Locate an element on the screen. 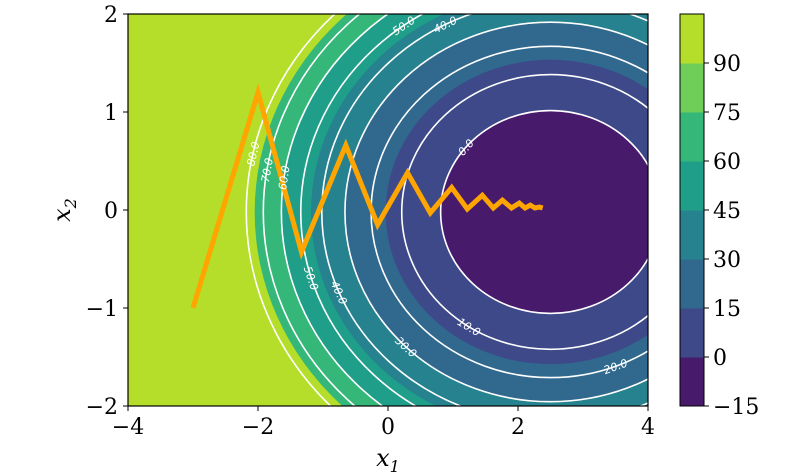 This screenshot has height=474, width=800. y-axis-ticks: −2 −1 0 1 2 is located at coordinates (107, 211).